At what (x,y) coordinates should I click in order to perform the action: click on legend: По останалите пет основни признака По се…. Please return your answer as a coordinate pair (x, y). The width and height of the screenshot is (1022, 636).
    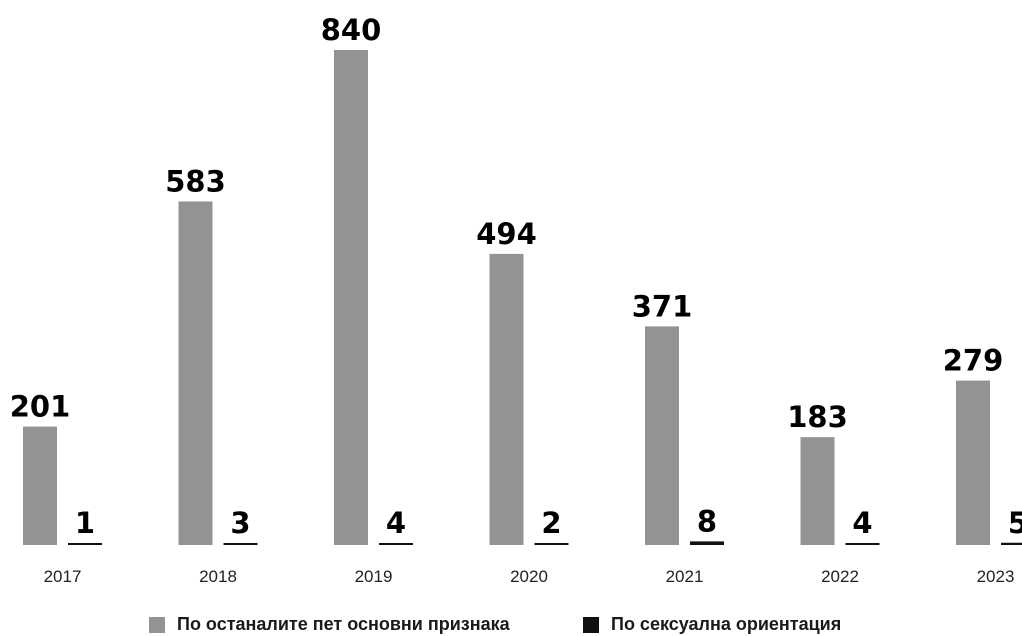
    Looking at the image, I should click on (511, 625).